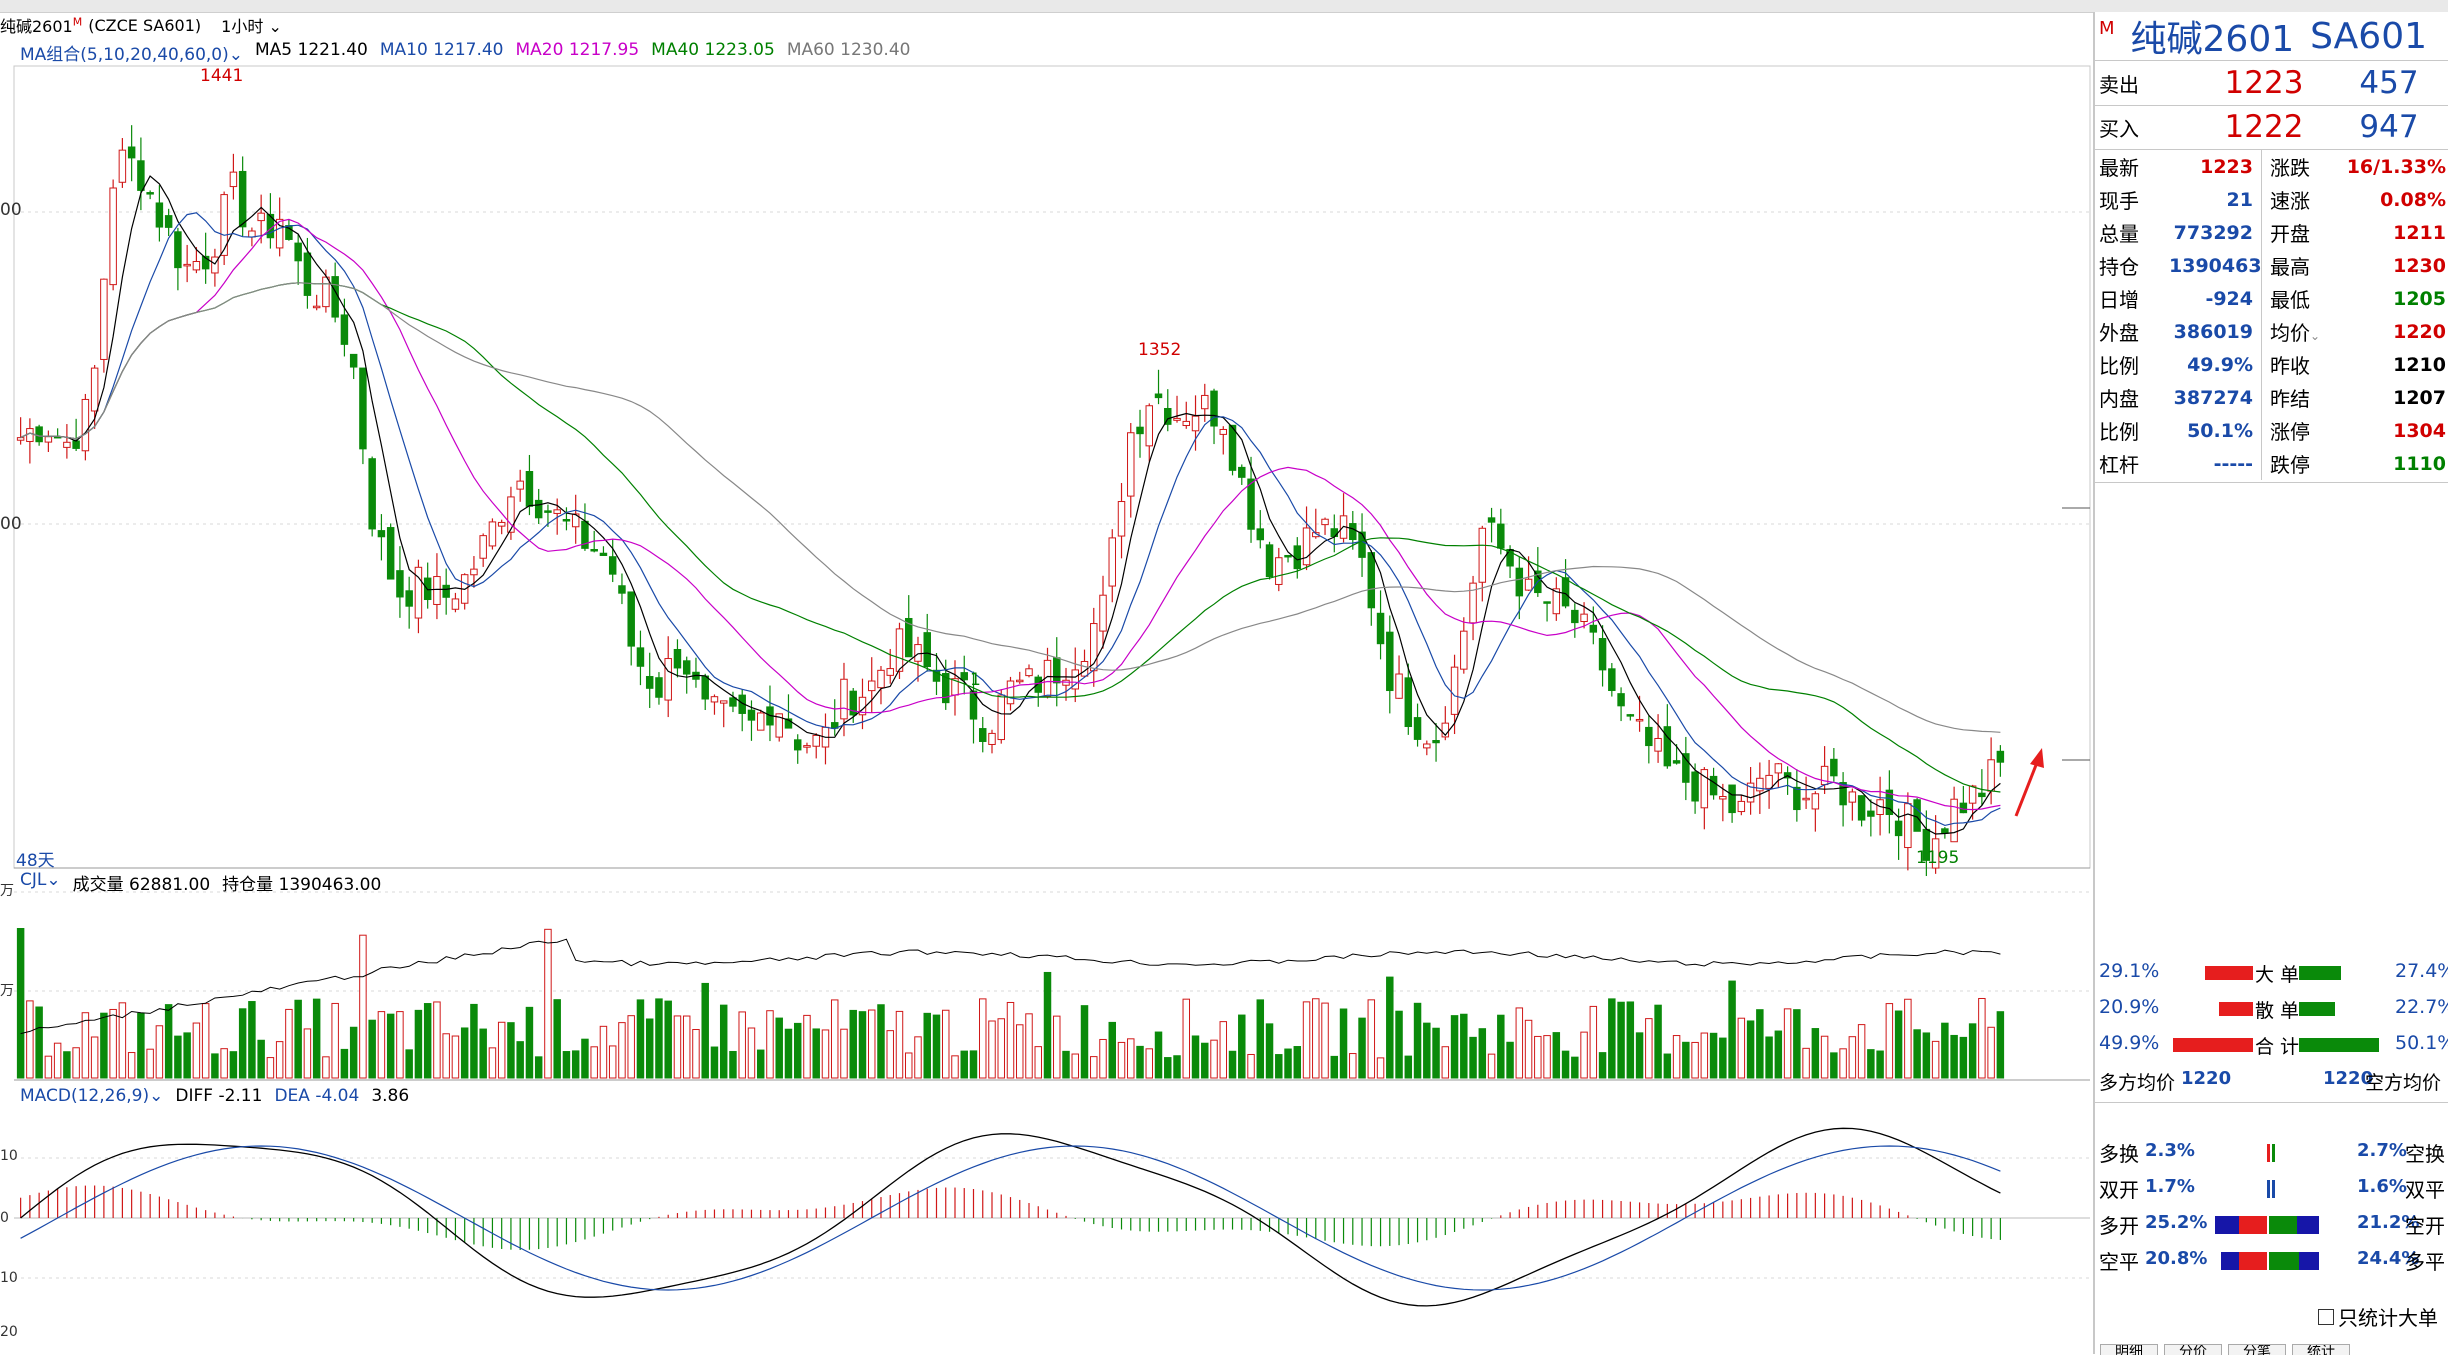 Image resolution: width=2448 pixels, height=1358 pixels. What do you see at coordinates (2389, 127) in the screenshot?
I see `bid-volume: 947` at bounding box center [2389, 127].